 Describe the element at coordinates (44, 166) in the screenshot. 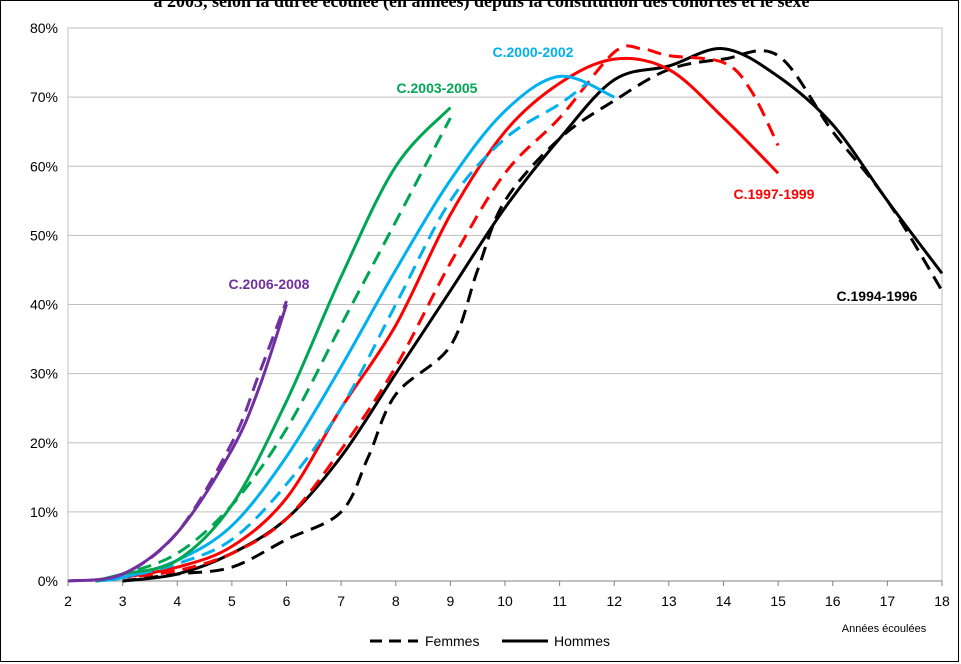

I see `y-tick-label: 60%` at that location.